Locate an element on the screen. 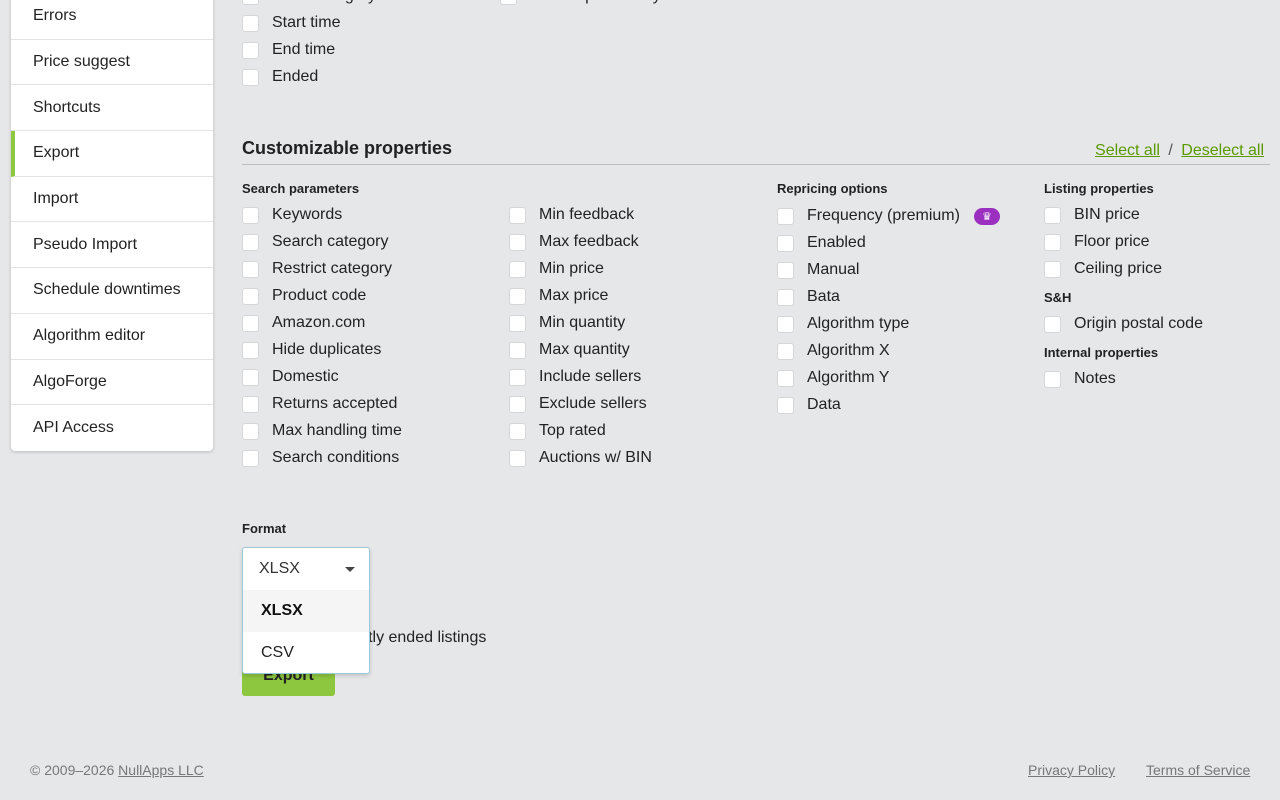 The width and height of the screenshot is (1280, 800). checkbox-search-category: Search category is located at coordinates (315, 242).